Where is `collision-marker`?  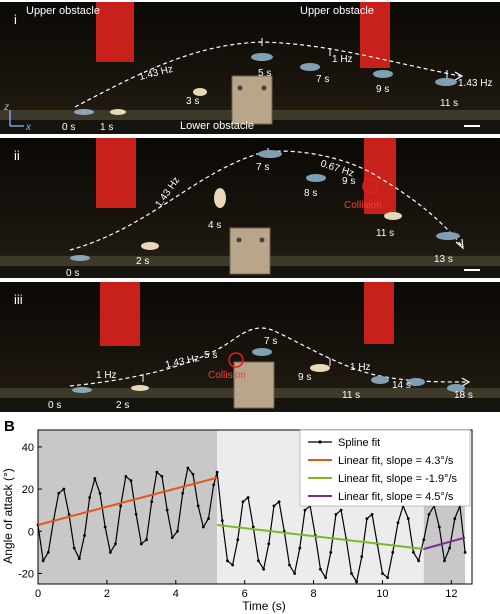 collision-marker is located at coordinates (236, 360).